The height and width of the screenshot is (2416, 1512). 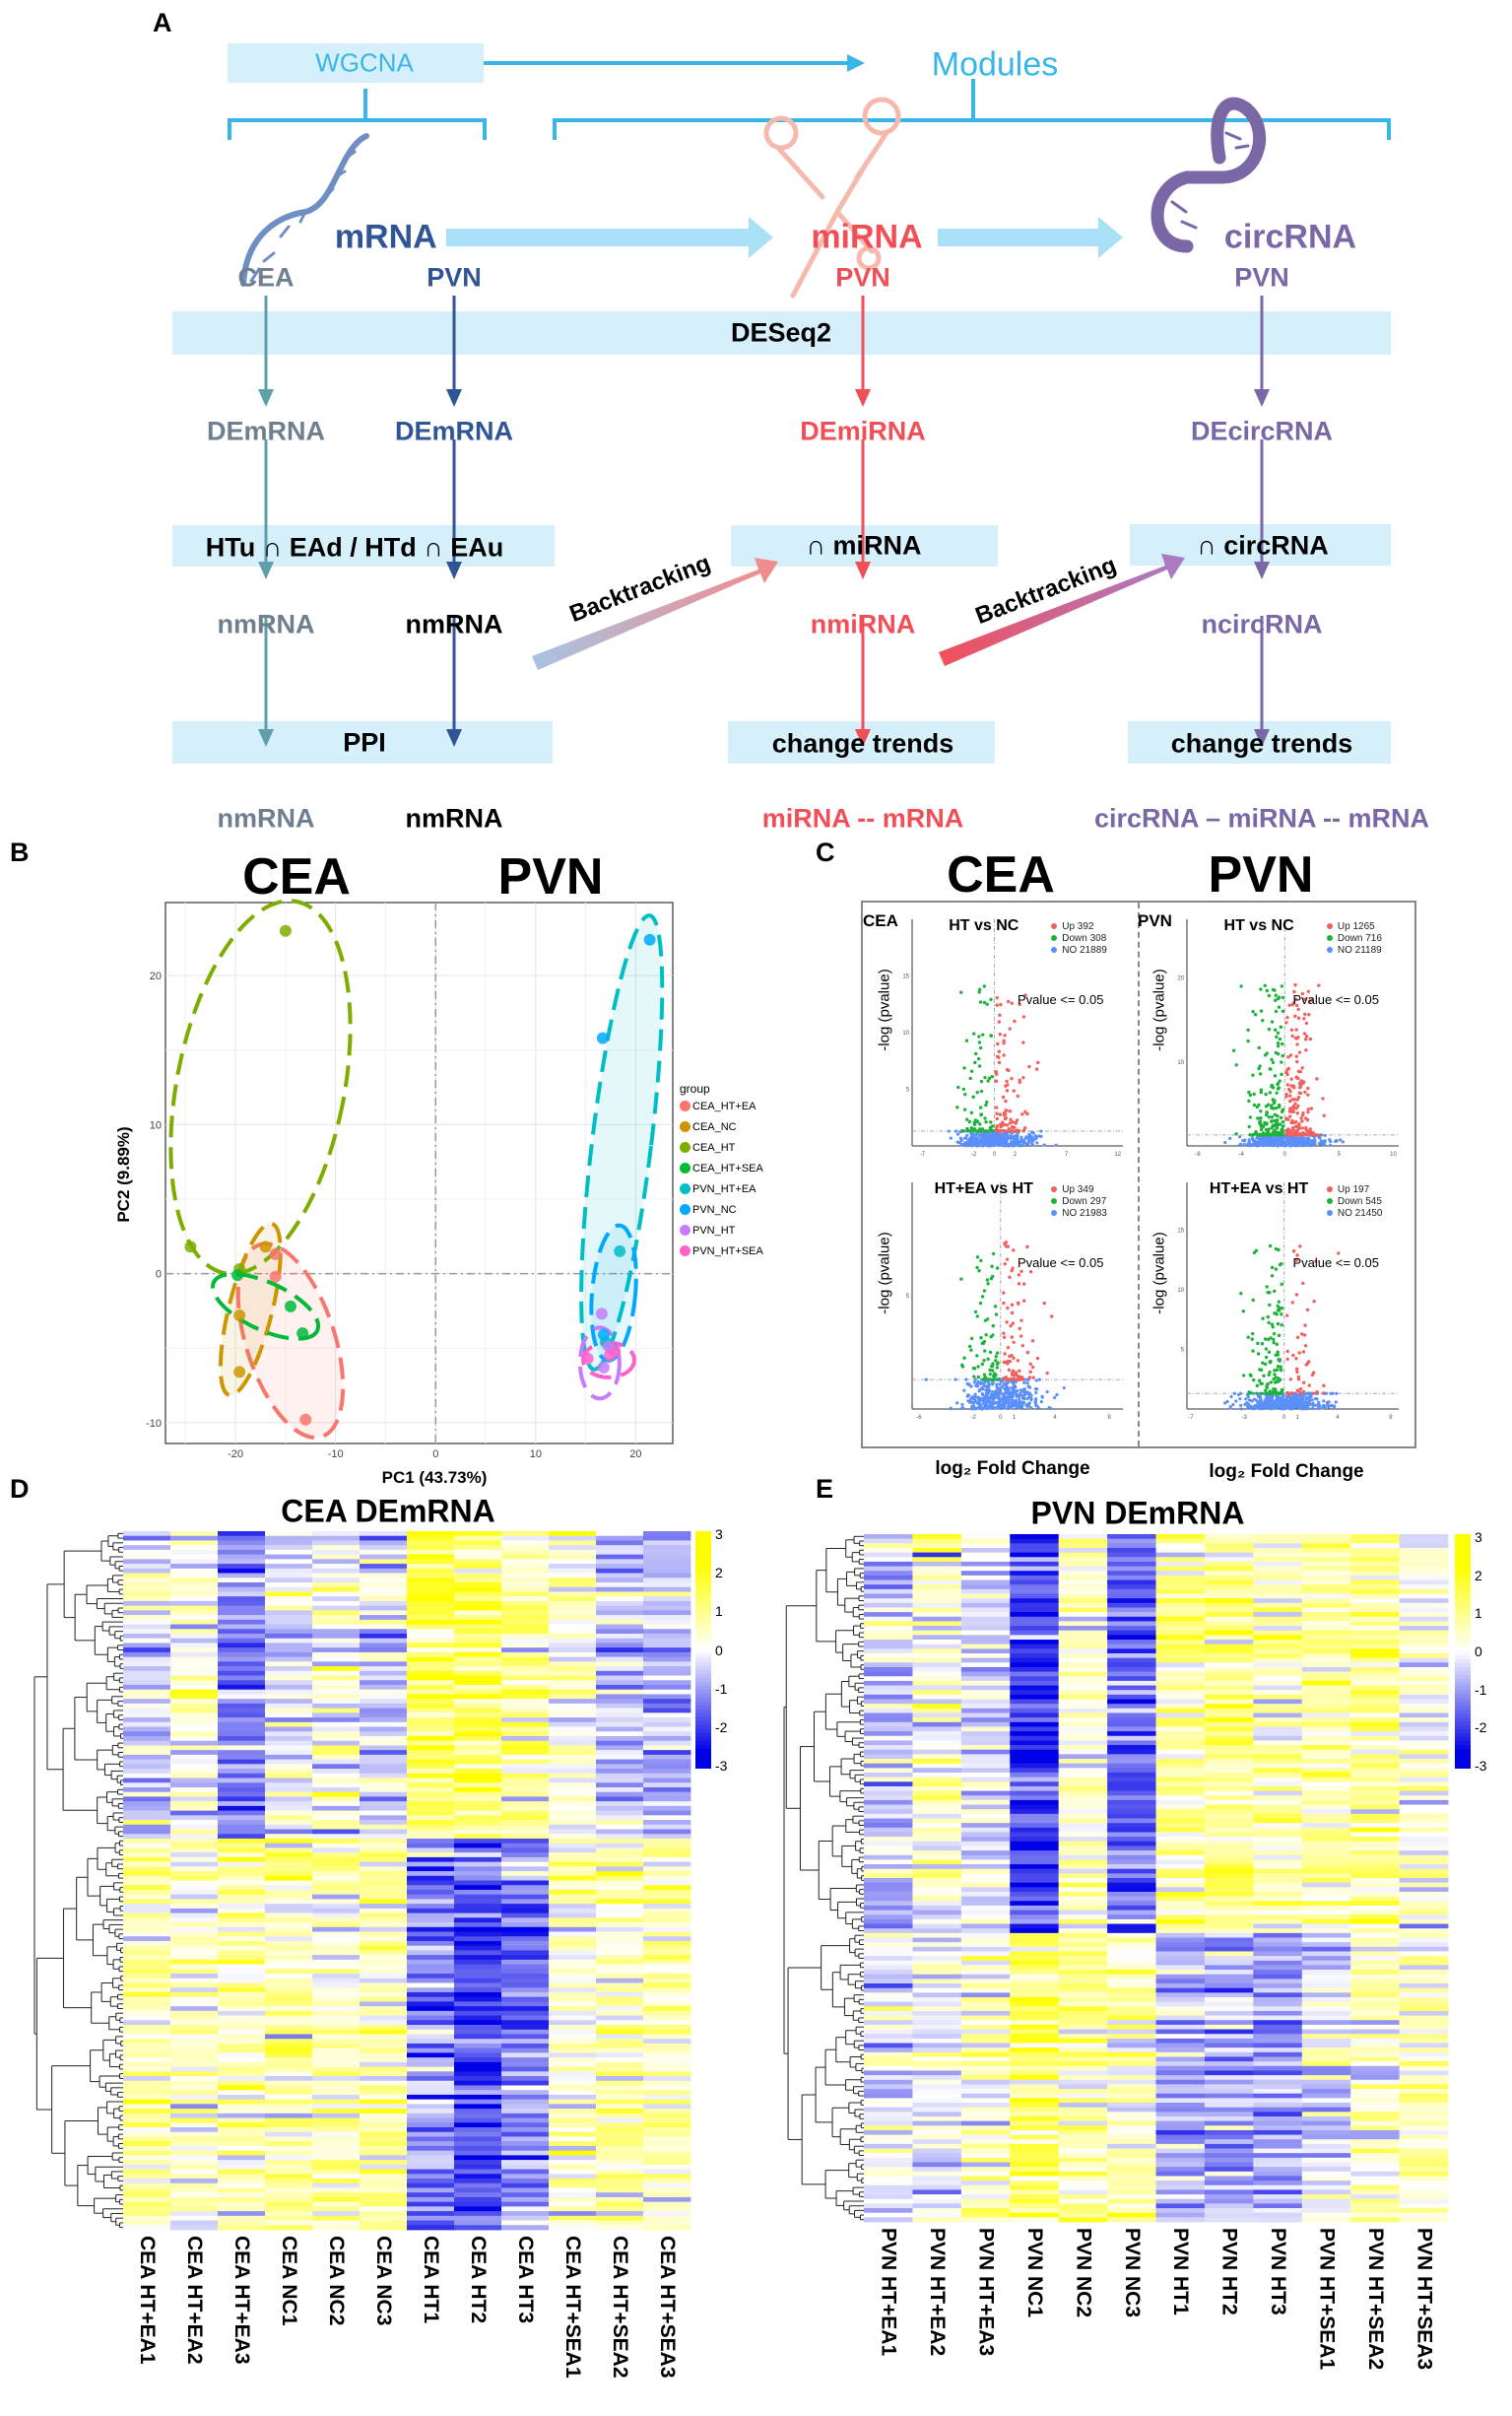 I want to click on panel-label-b: B, so click(x=20, y=852).